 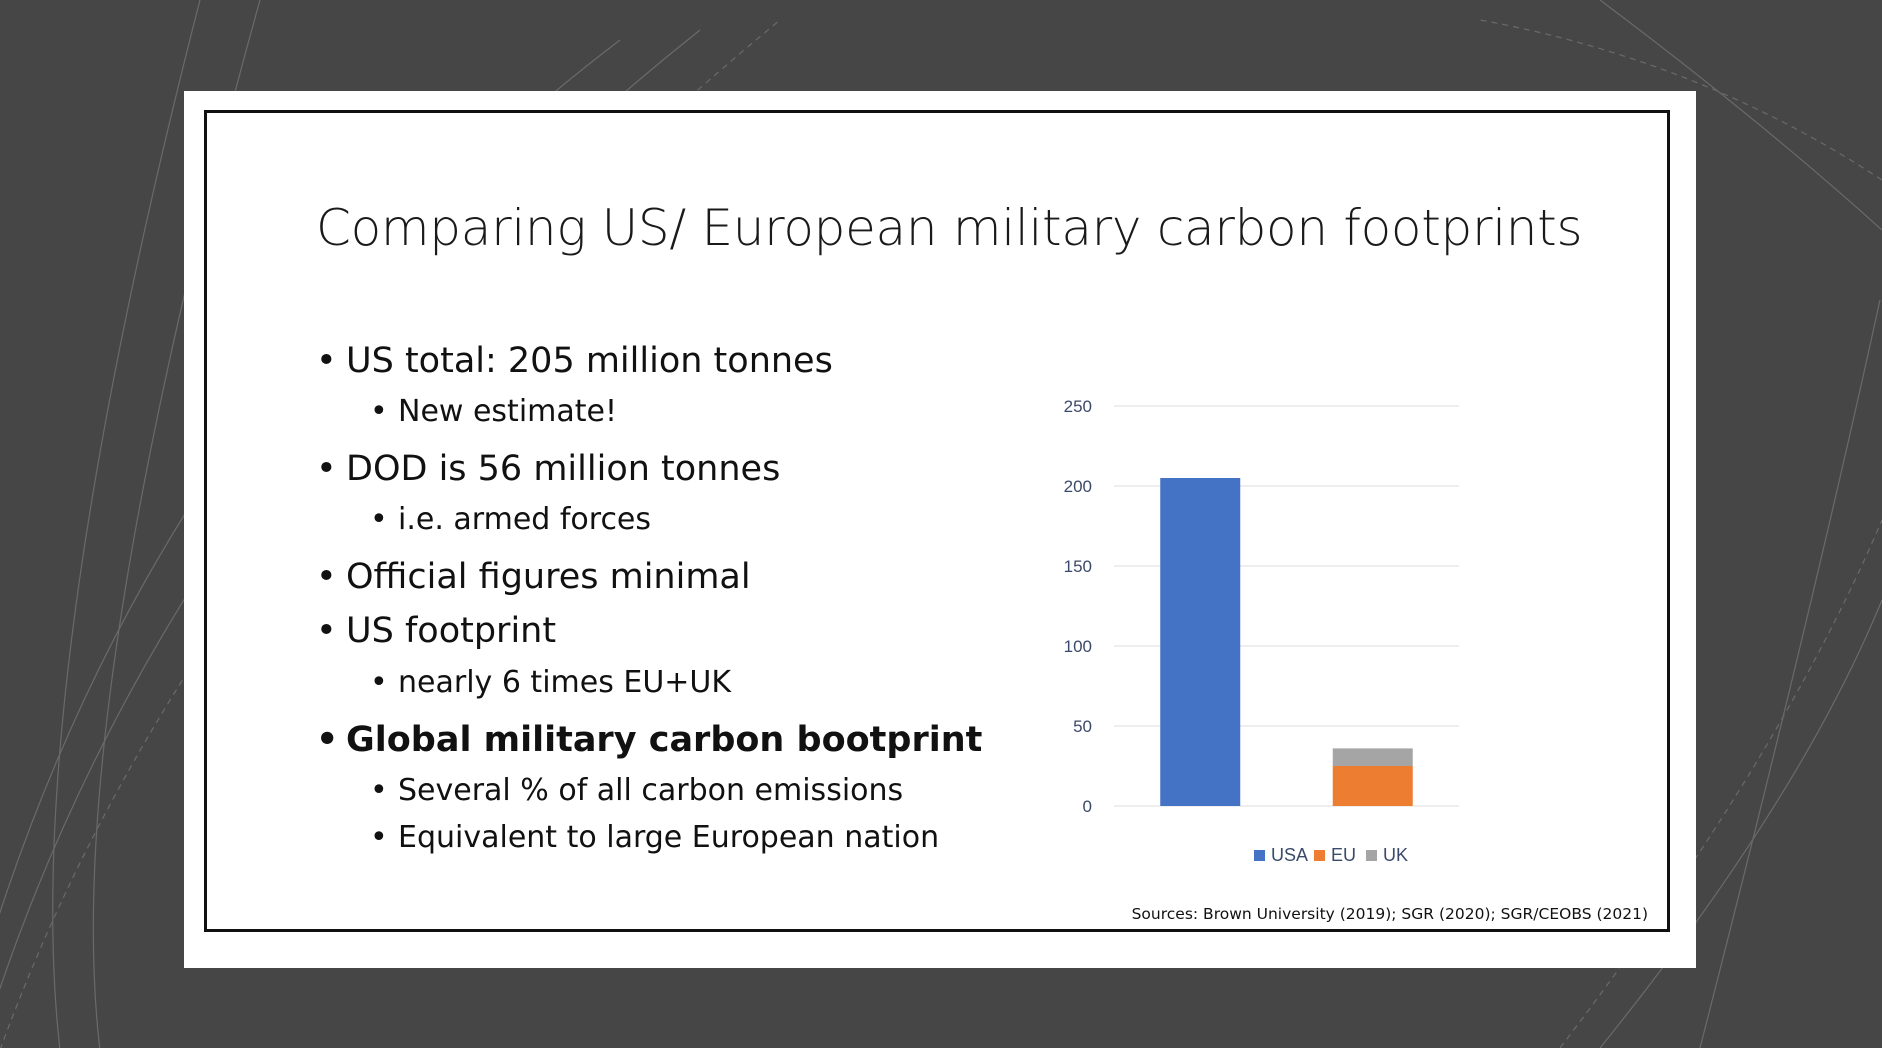 I want to click on bullet-text: US total: 205 million tonnes, so click(x=589, y=361).